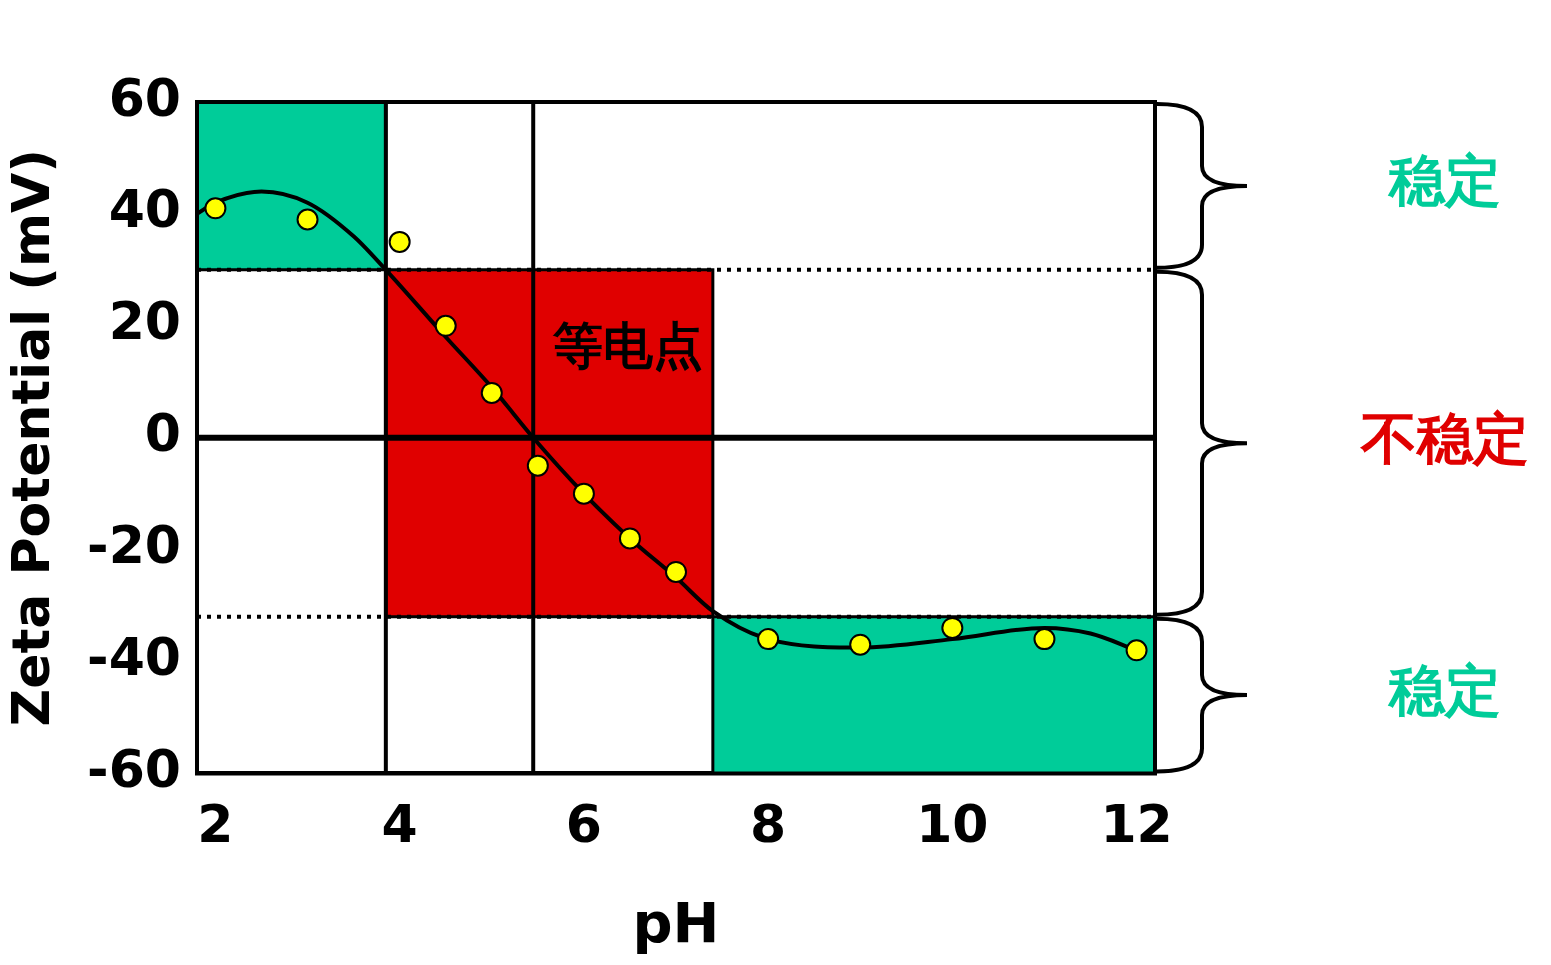 Image resolution: width=1551 pixels, height=965 pixels. I want to click on y-tick-label: 40, so click(144, 209).